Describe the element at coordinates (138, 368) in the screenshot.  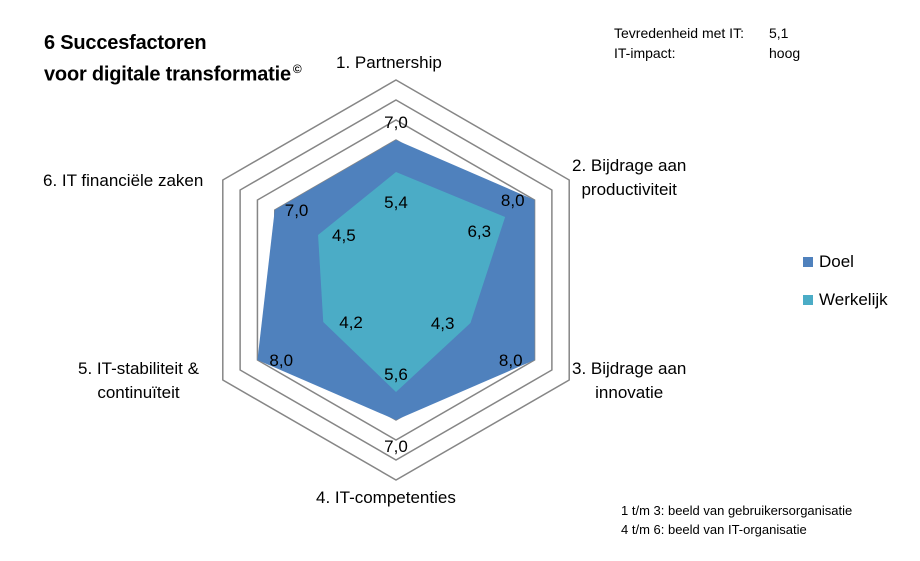
I see `axis-label-5-line1: 5. IT-stabiliteit &` at that location.